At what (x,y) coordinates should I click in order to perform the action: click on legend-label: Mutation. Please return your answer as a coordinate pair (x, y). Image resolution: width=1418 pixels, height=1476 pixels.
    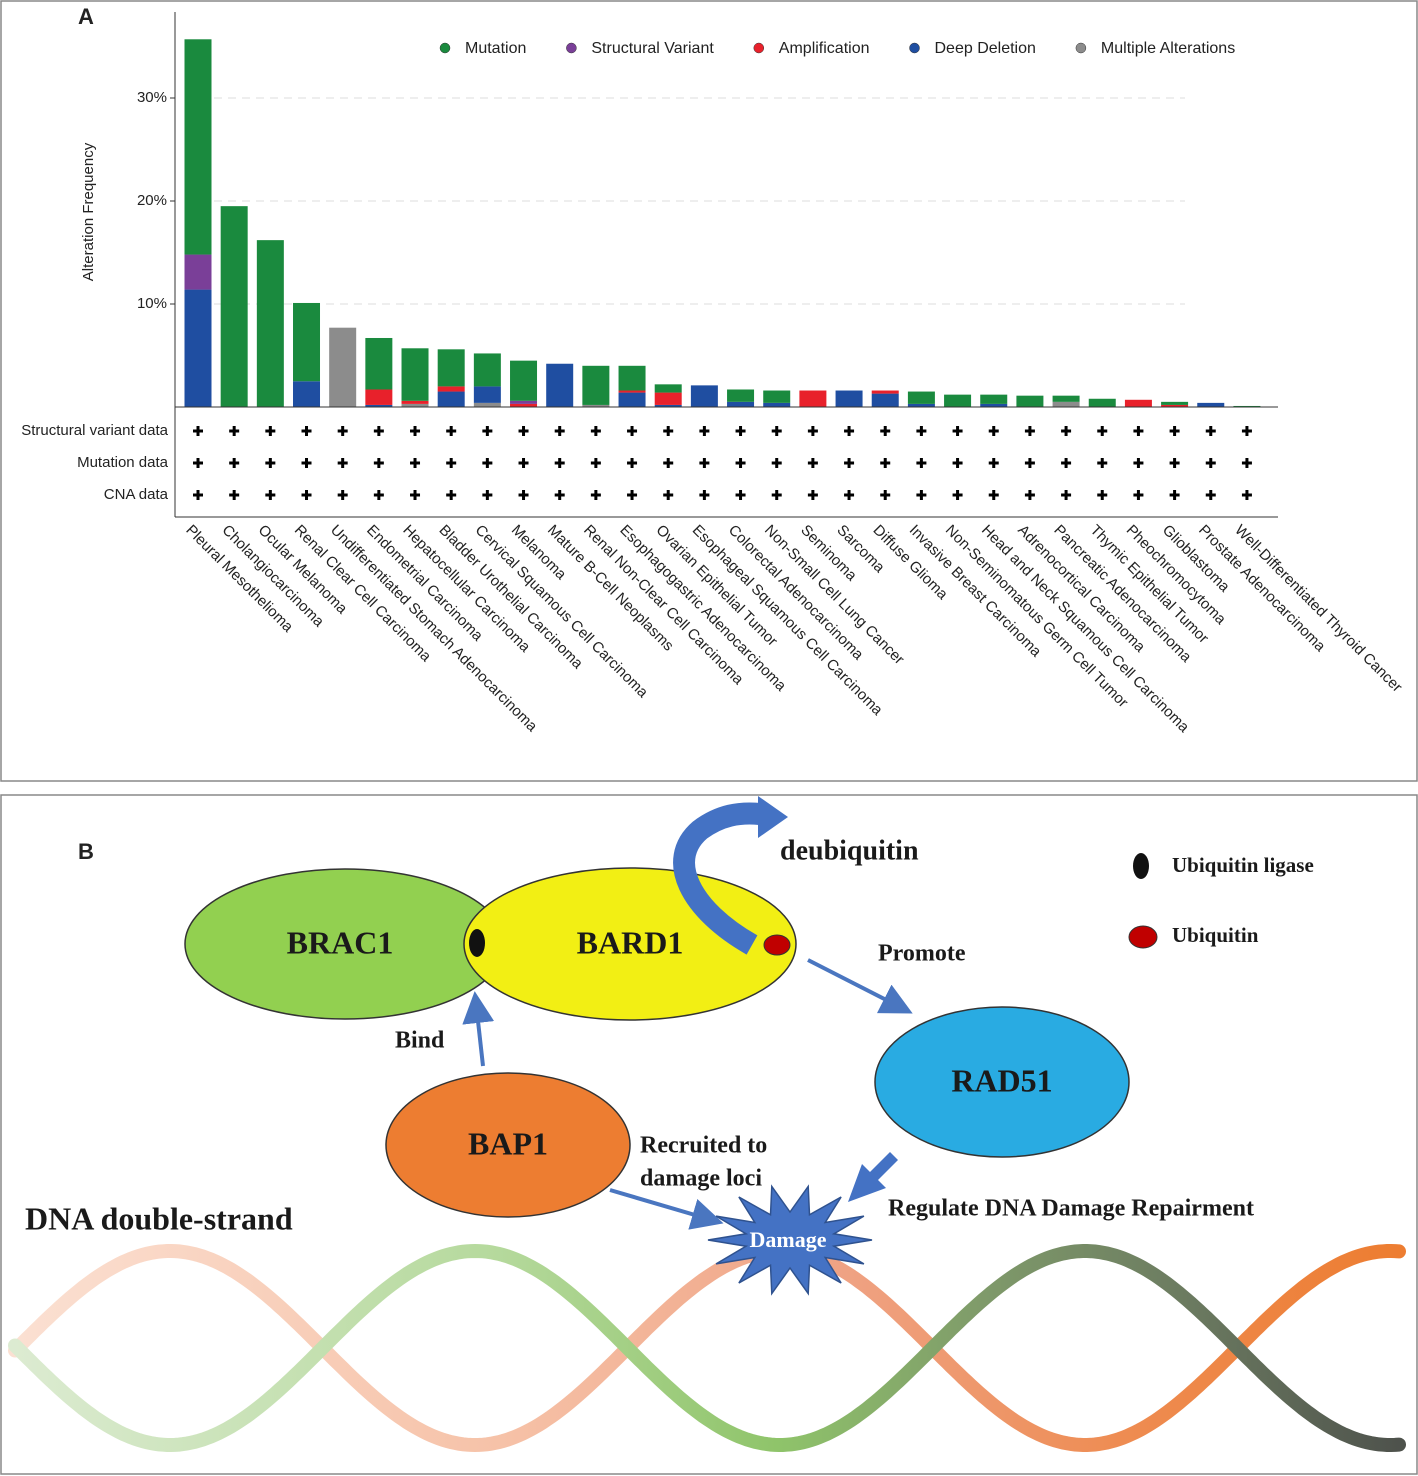
    Looking at the image, I should click on (495, 48).